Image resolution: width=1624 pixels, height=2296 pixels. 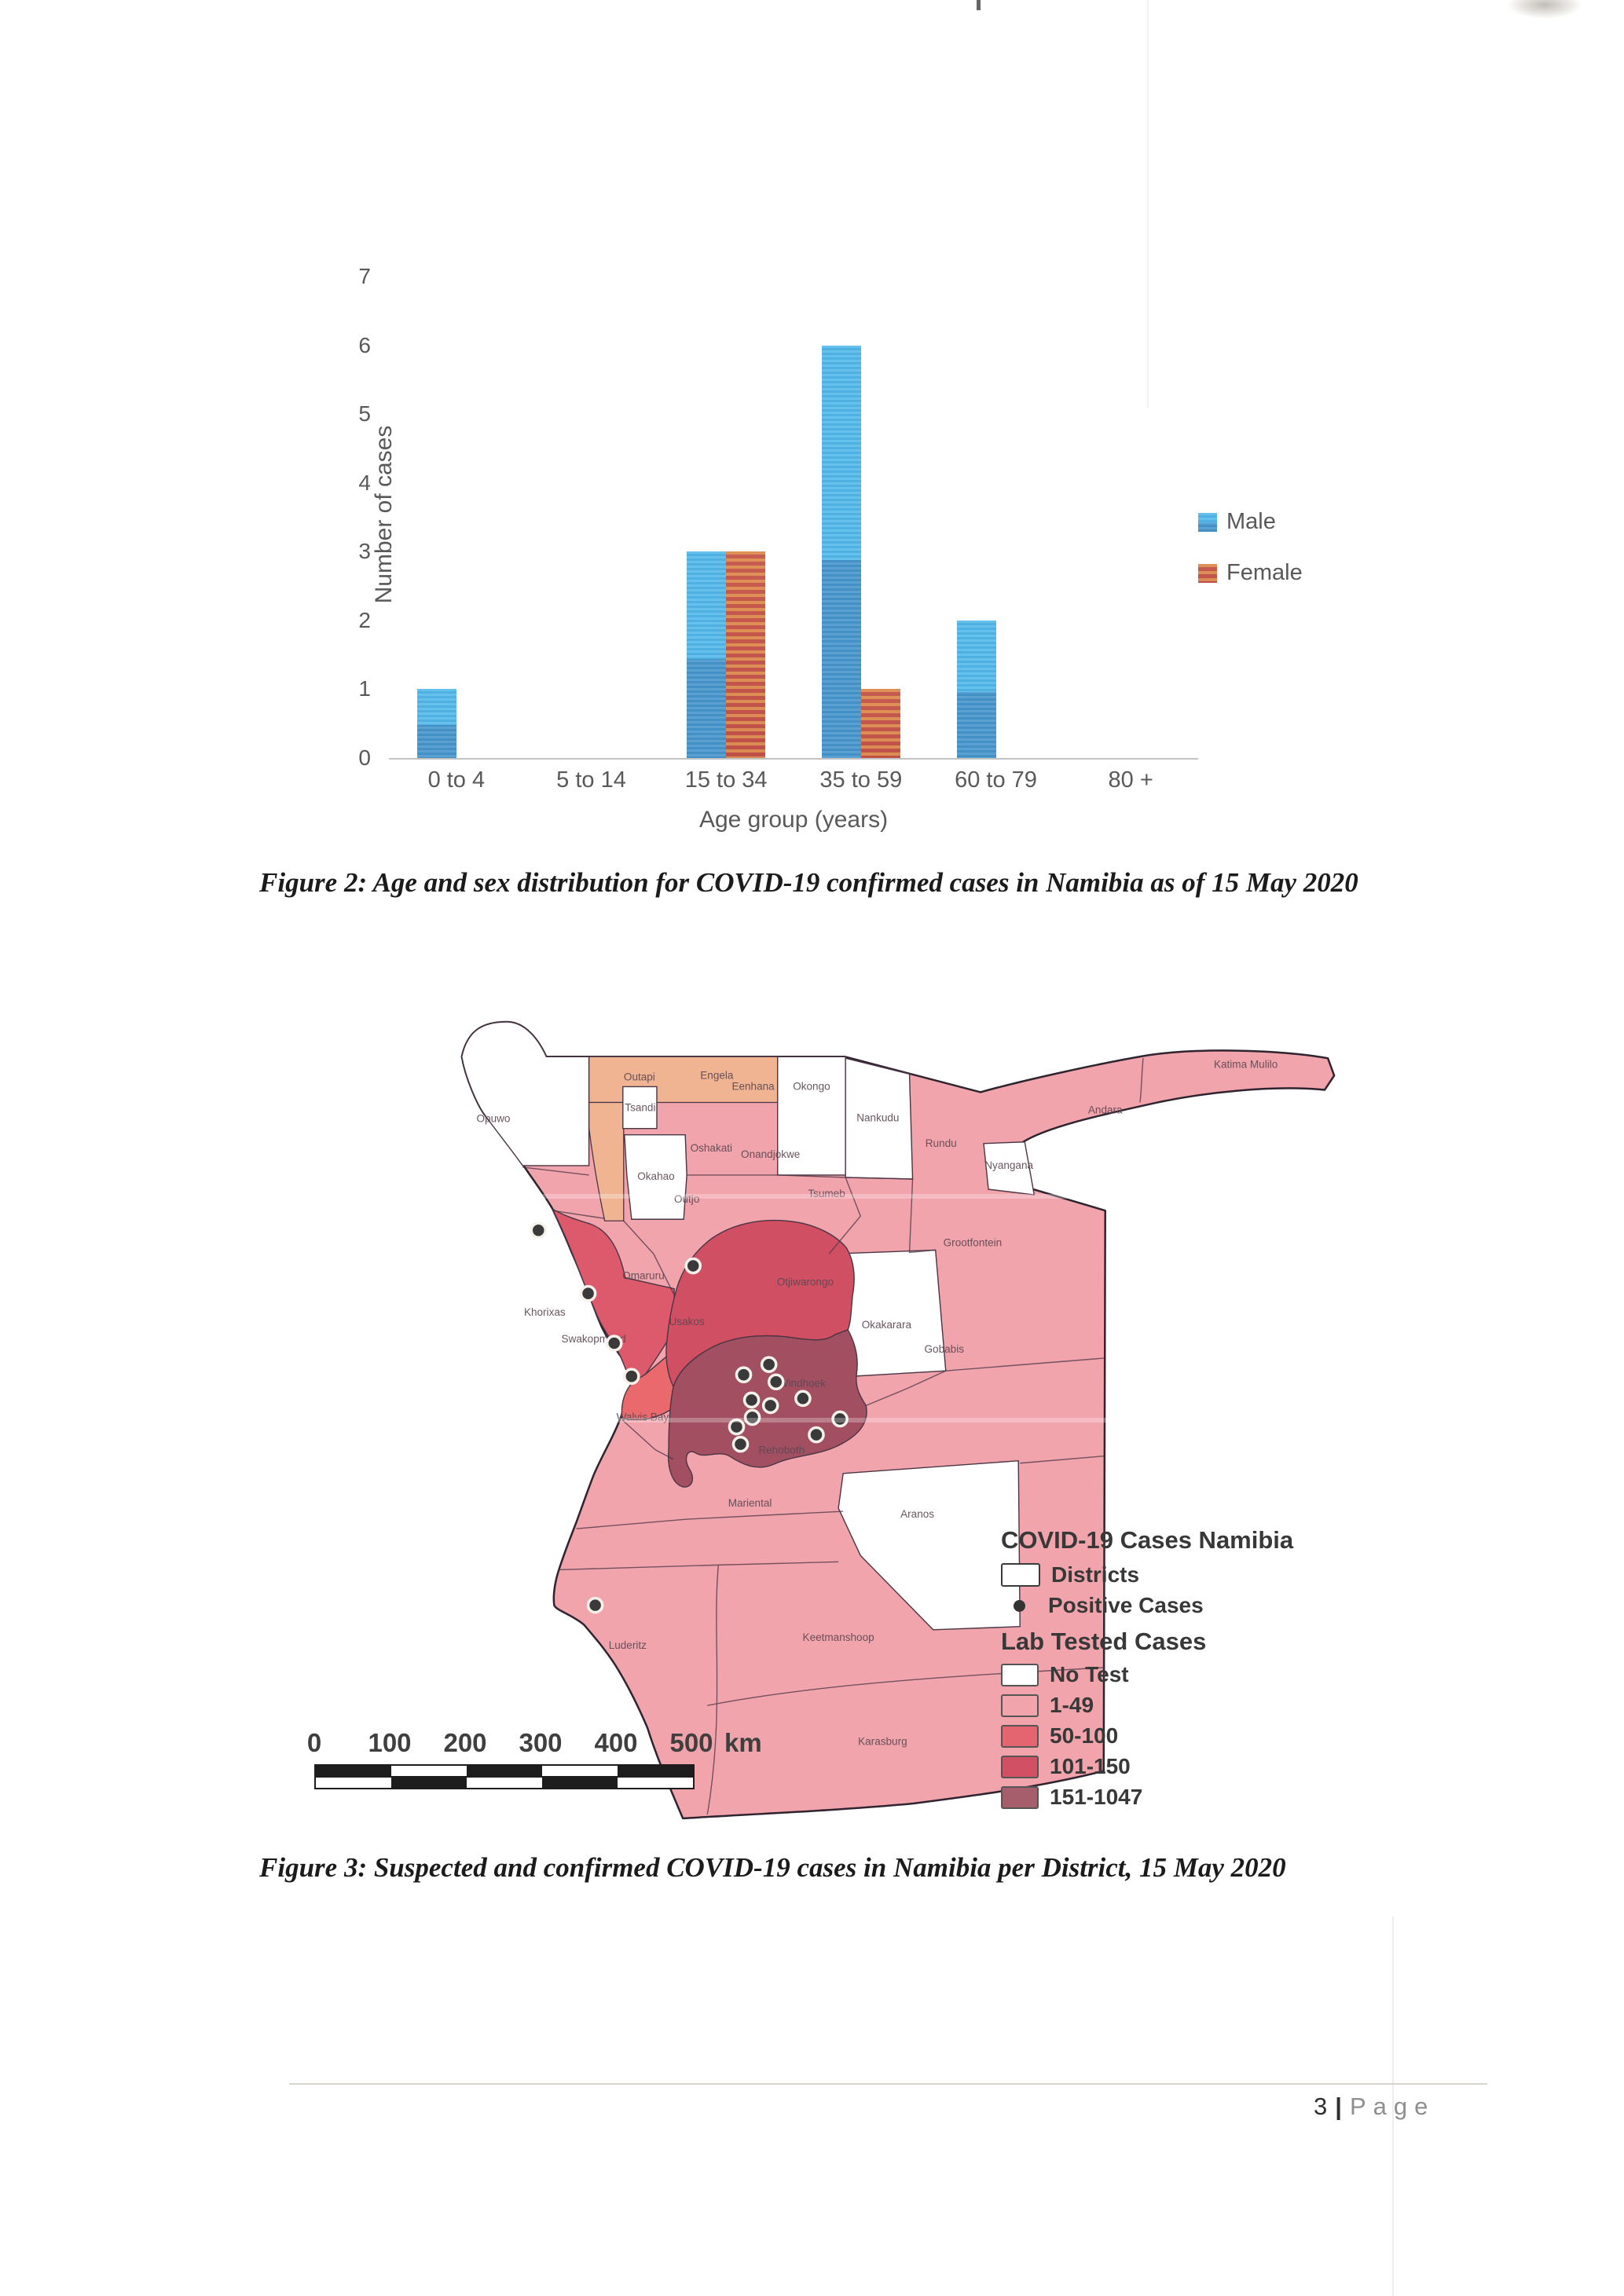 I want to click on districts-label: Districts, so click(x=1095, y=1574).